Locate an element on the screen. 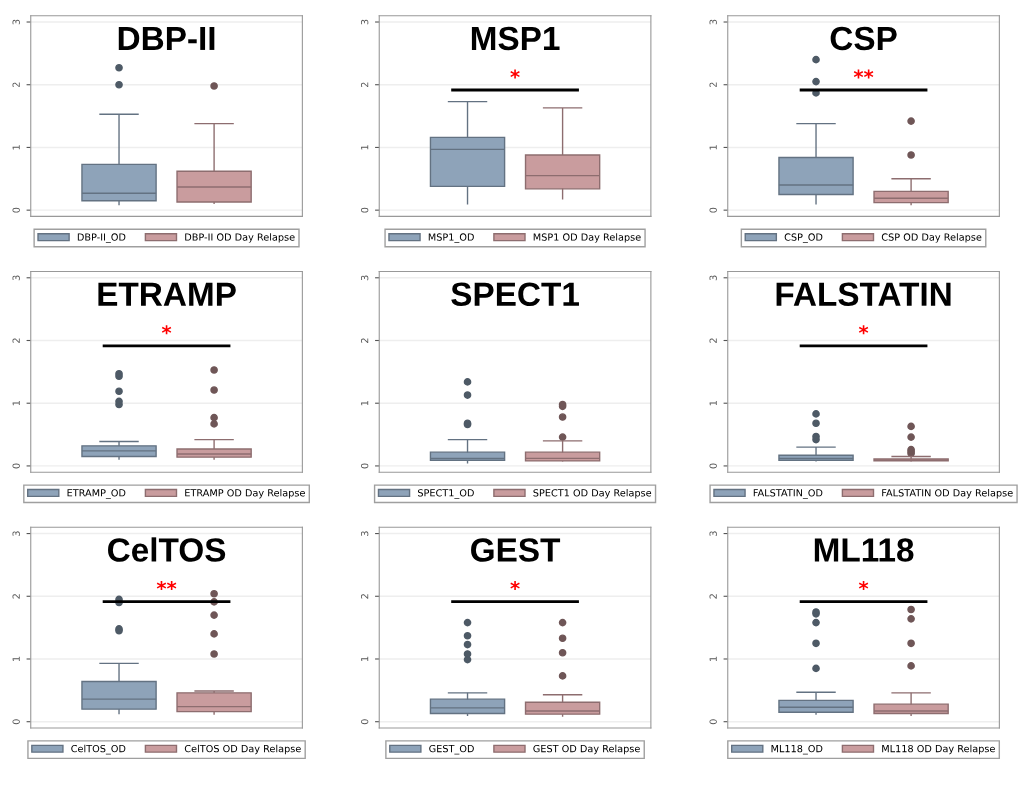  legend-label: CSP OD Day Relapse is located at coordinates (931, 238).